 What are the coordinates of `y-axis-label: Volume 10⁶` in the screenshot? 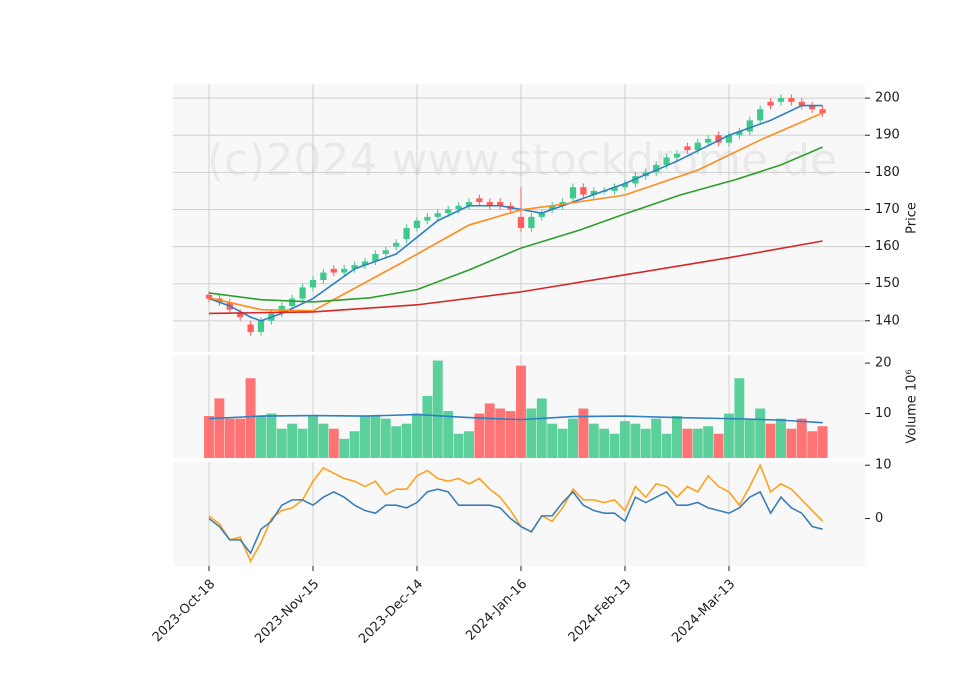 It's located at (912, 406).